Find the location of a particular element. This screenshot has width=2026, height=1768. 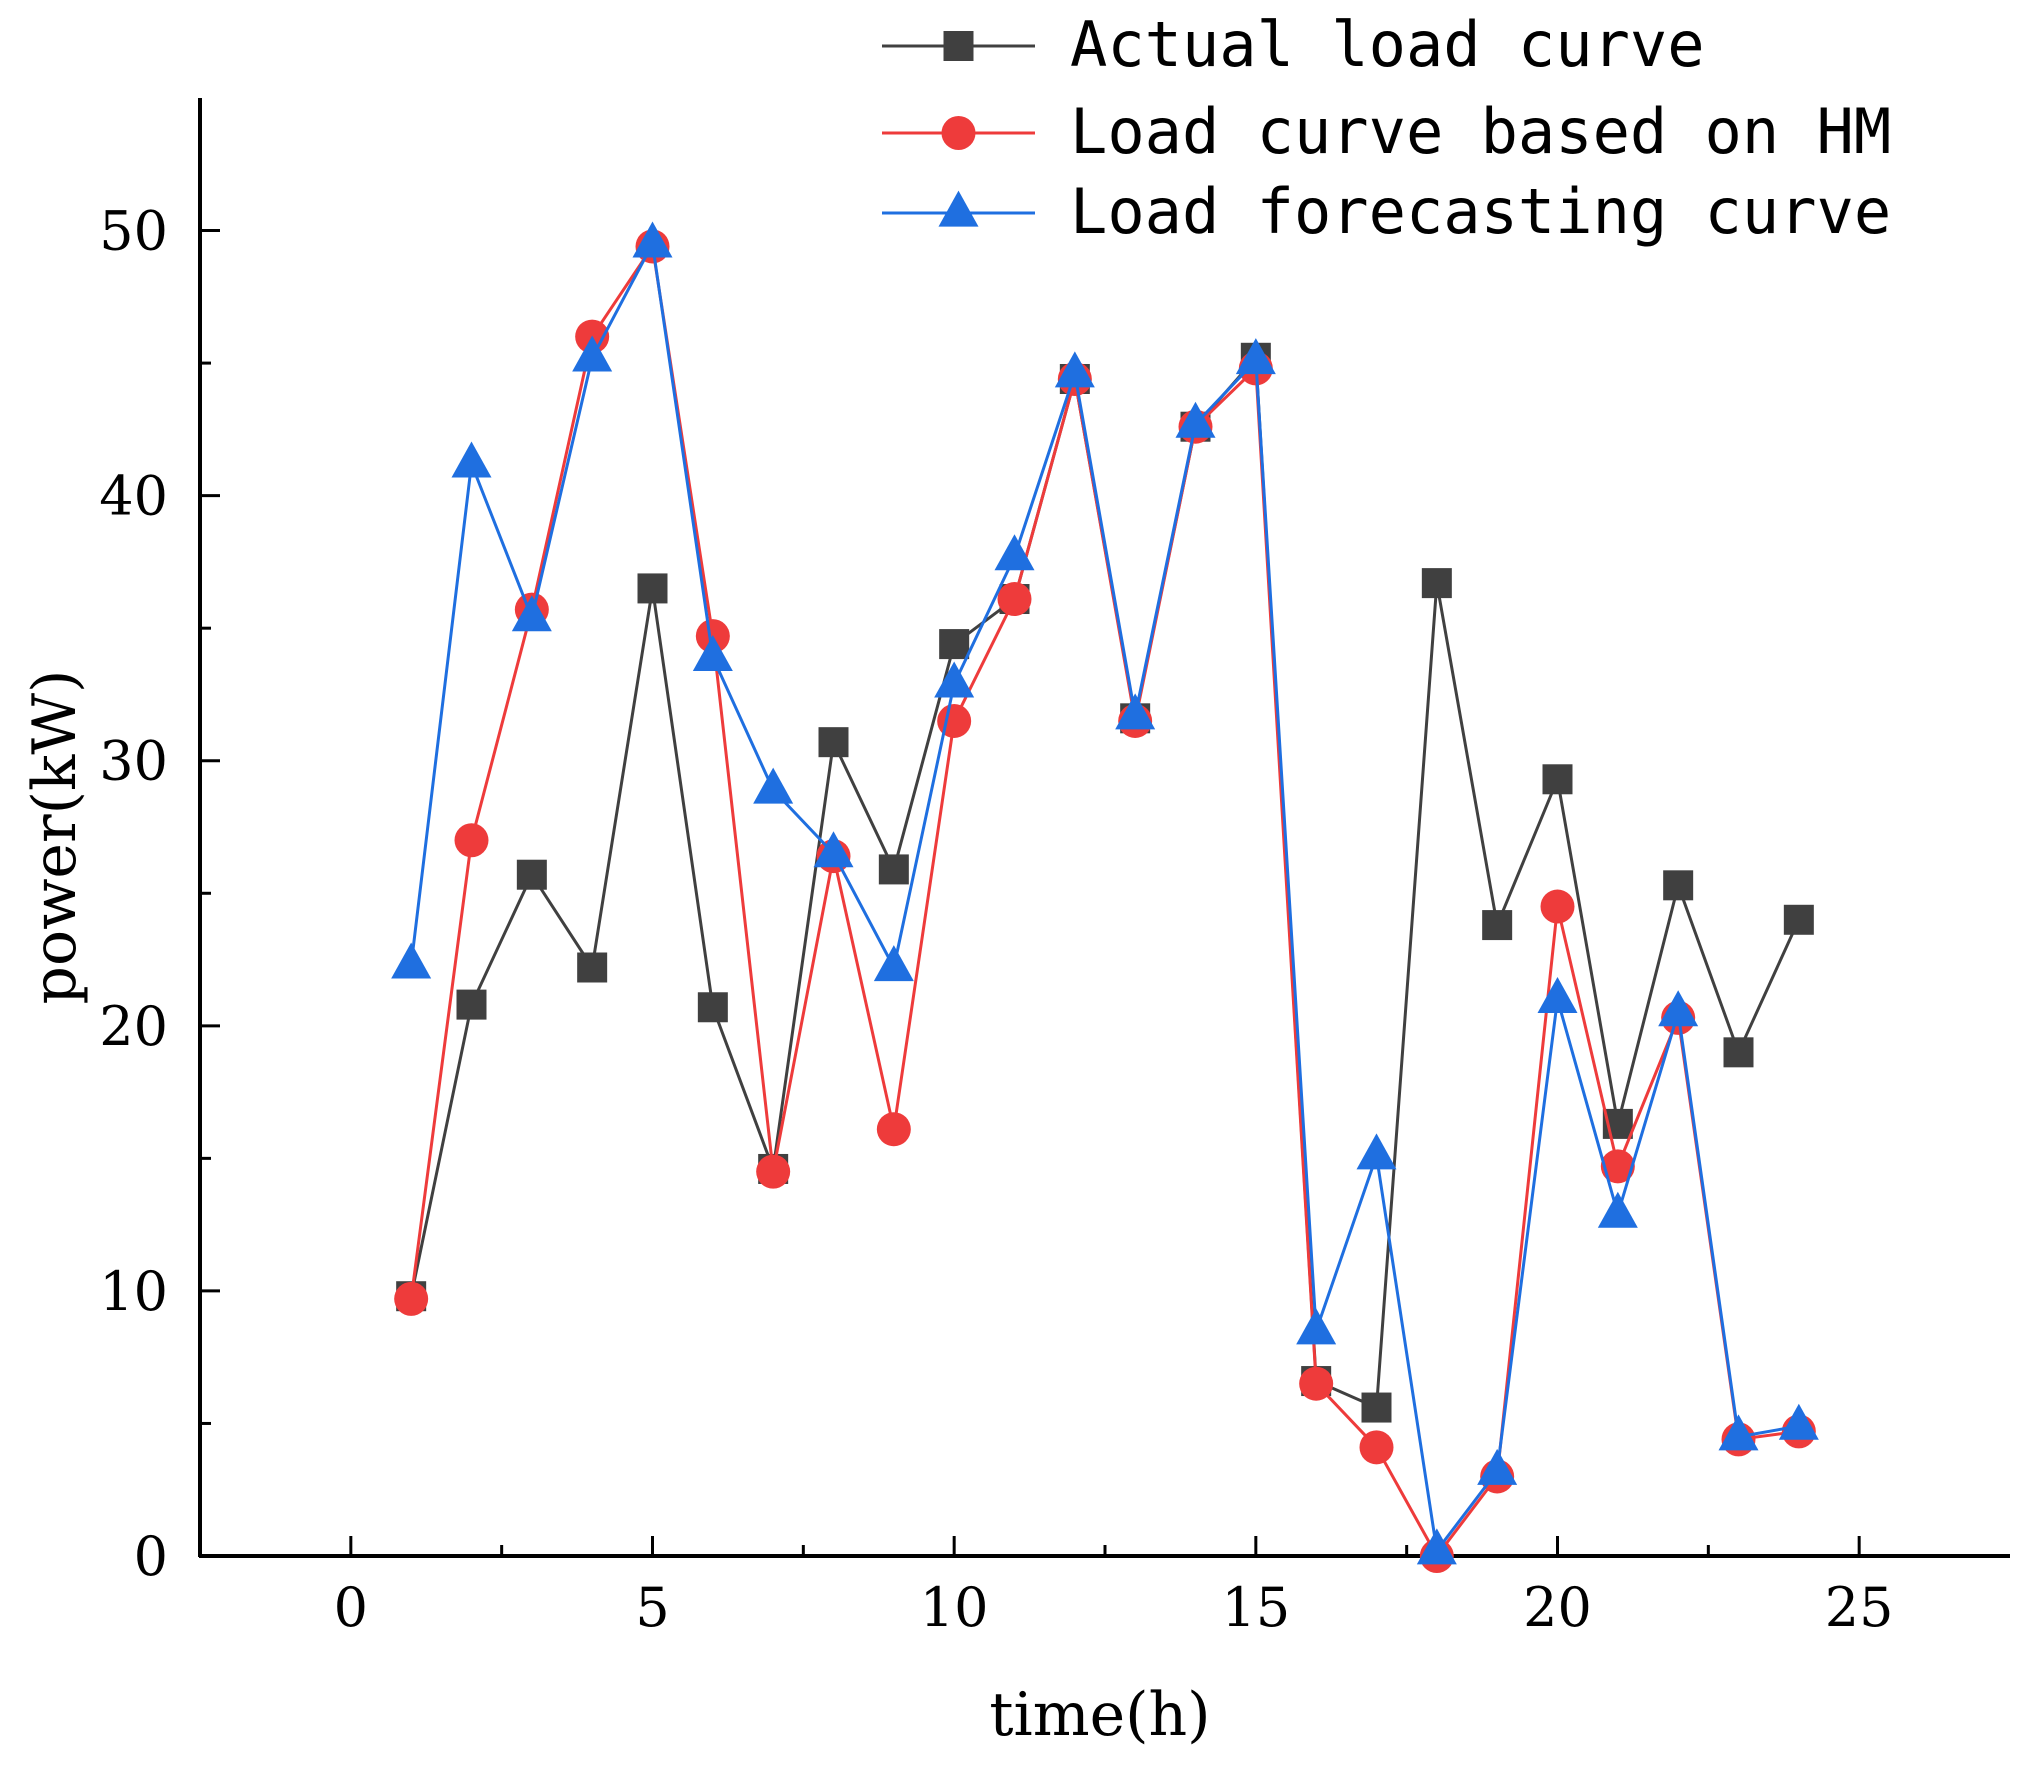

legend-item: Load forecasting curve is located at coordinates (1386, 211).